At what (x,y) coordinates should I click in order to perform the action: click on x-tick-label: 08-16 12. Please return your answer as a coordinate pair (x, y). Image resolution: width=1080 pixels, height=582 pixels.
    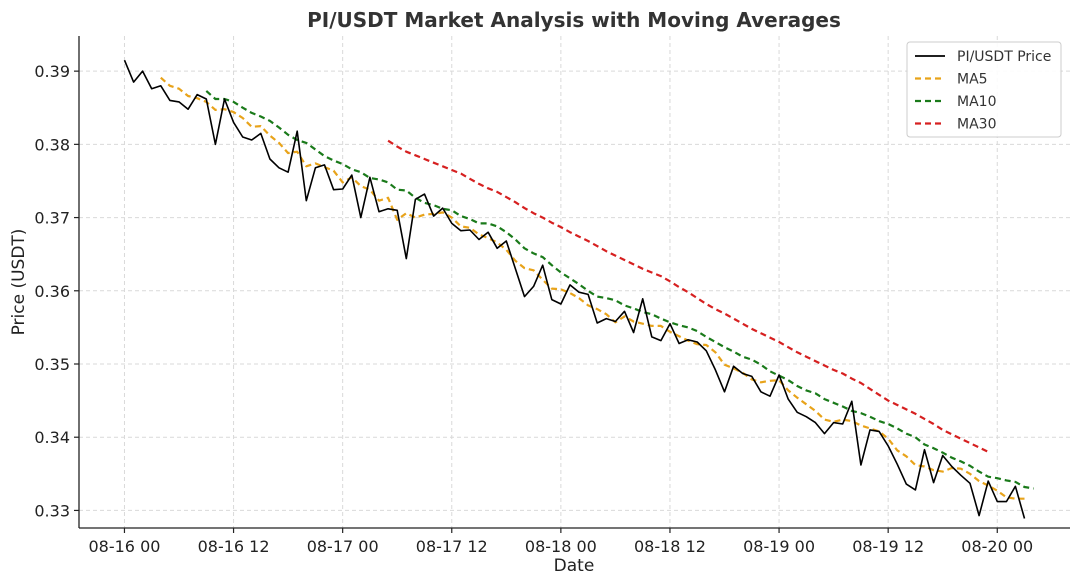
    Looking at the image, I should click on (234, 546).